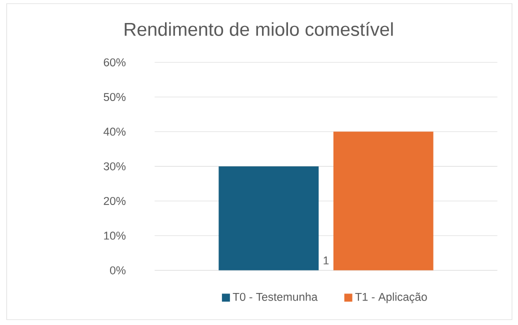 The image size is (518, 325). Describe the element at coordinates (258, 29) in the screenshot. I see `chart-title: Rendimento de miolo comestível` at that location.